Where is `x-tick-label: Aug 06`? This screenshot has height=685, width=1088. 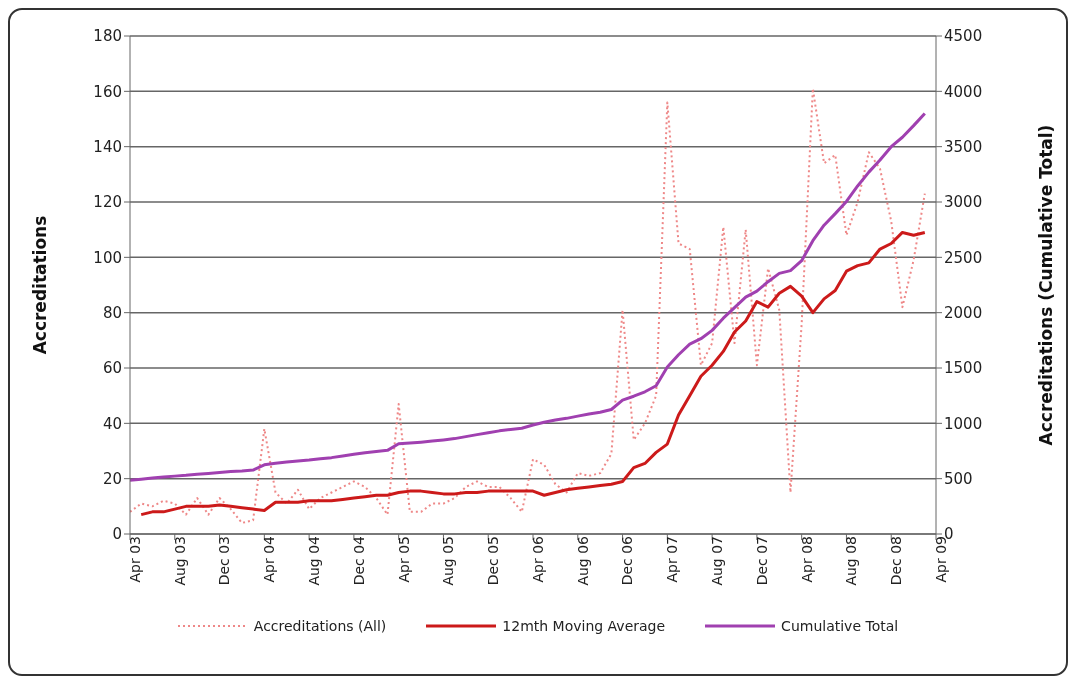 x-tick-label: Aug 06 is located at coordinates (582, 560).